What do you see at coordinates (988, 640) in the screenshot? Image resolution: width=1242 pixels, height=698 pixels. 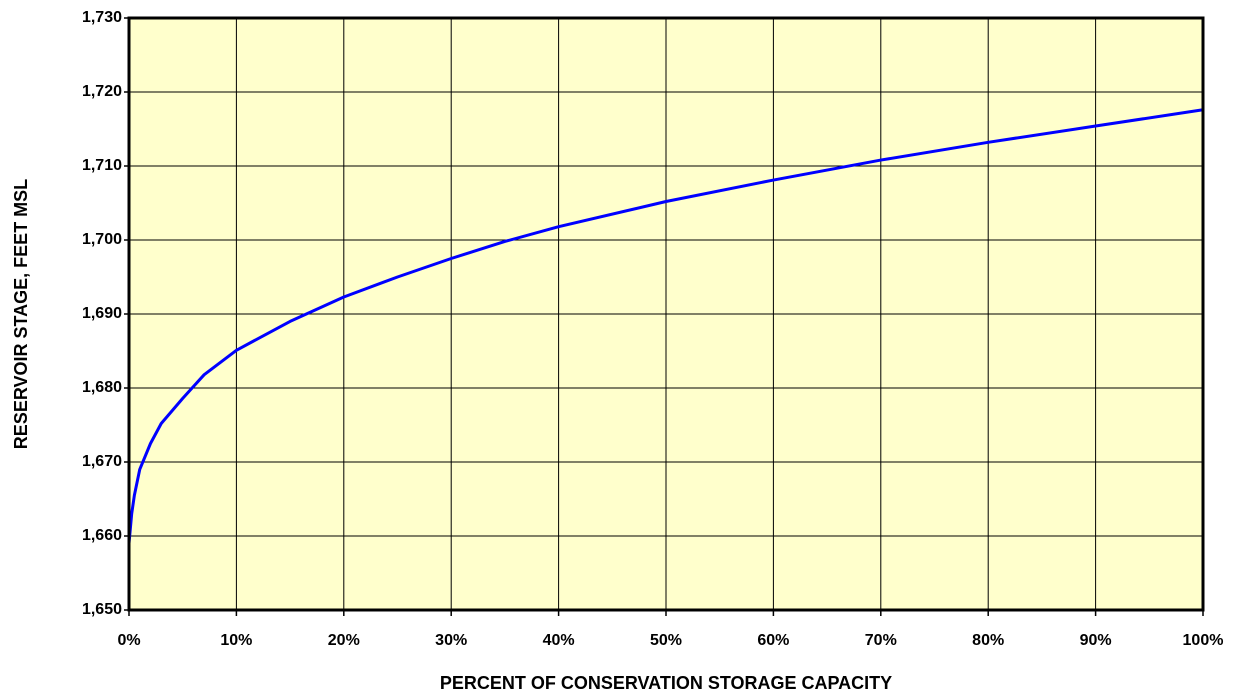 I see `x-tick-label: 80%` at bounding box center [988, 640].